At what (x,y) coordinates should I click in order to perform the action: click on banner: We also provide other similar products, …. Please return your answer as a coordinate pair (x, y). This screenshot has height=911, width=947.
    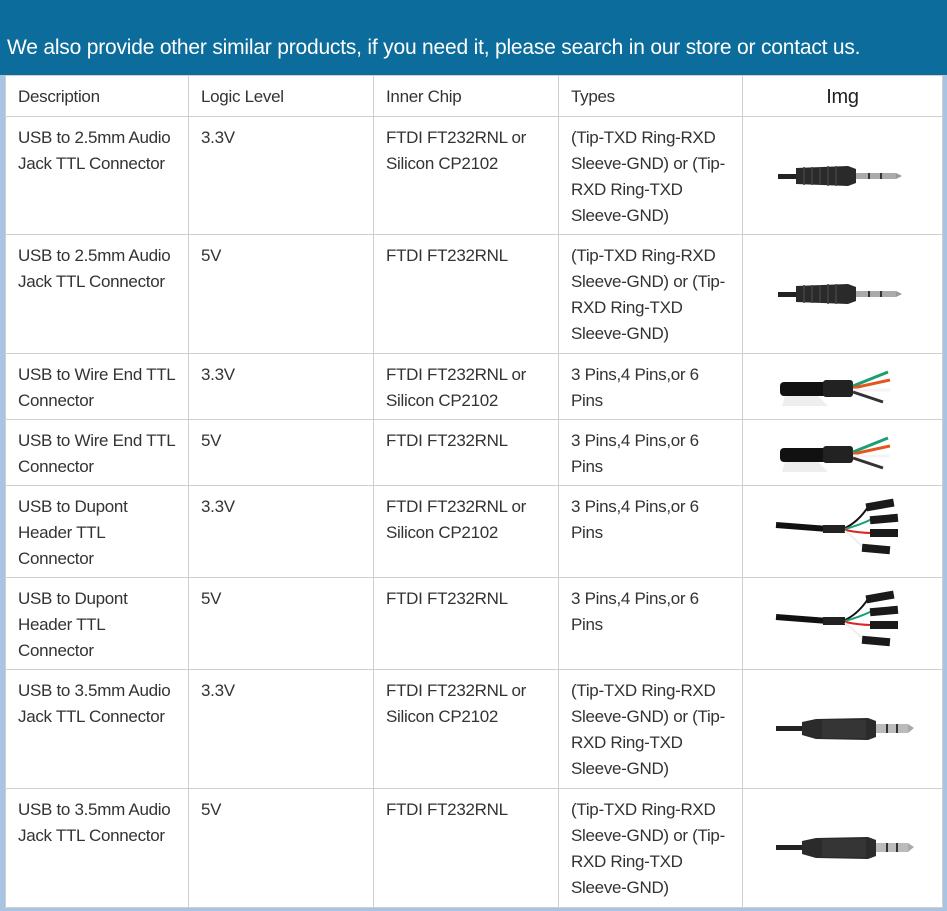
    Looking at the image, I should click on (473, 37).